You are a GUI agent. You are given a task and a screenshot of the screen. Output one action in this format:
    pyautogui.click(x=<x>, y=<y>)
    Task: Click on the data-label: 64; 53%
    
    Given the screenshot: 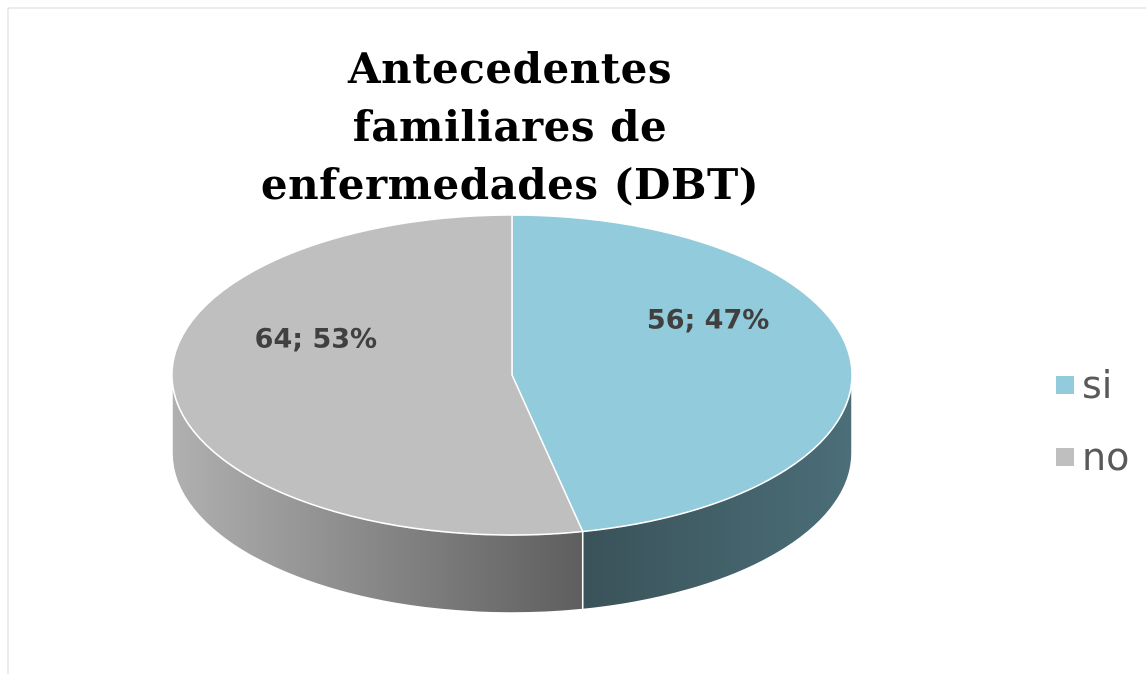 What is the action you would take?
    pyautogui.click(x=316, y=339)
    